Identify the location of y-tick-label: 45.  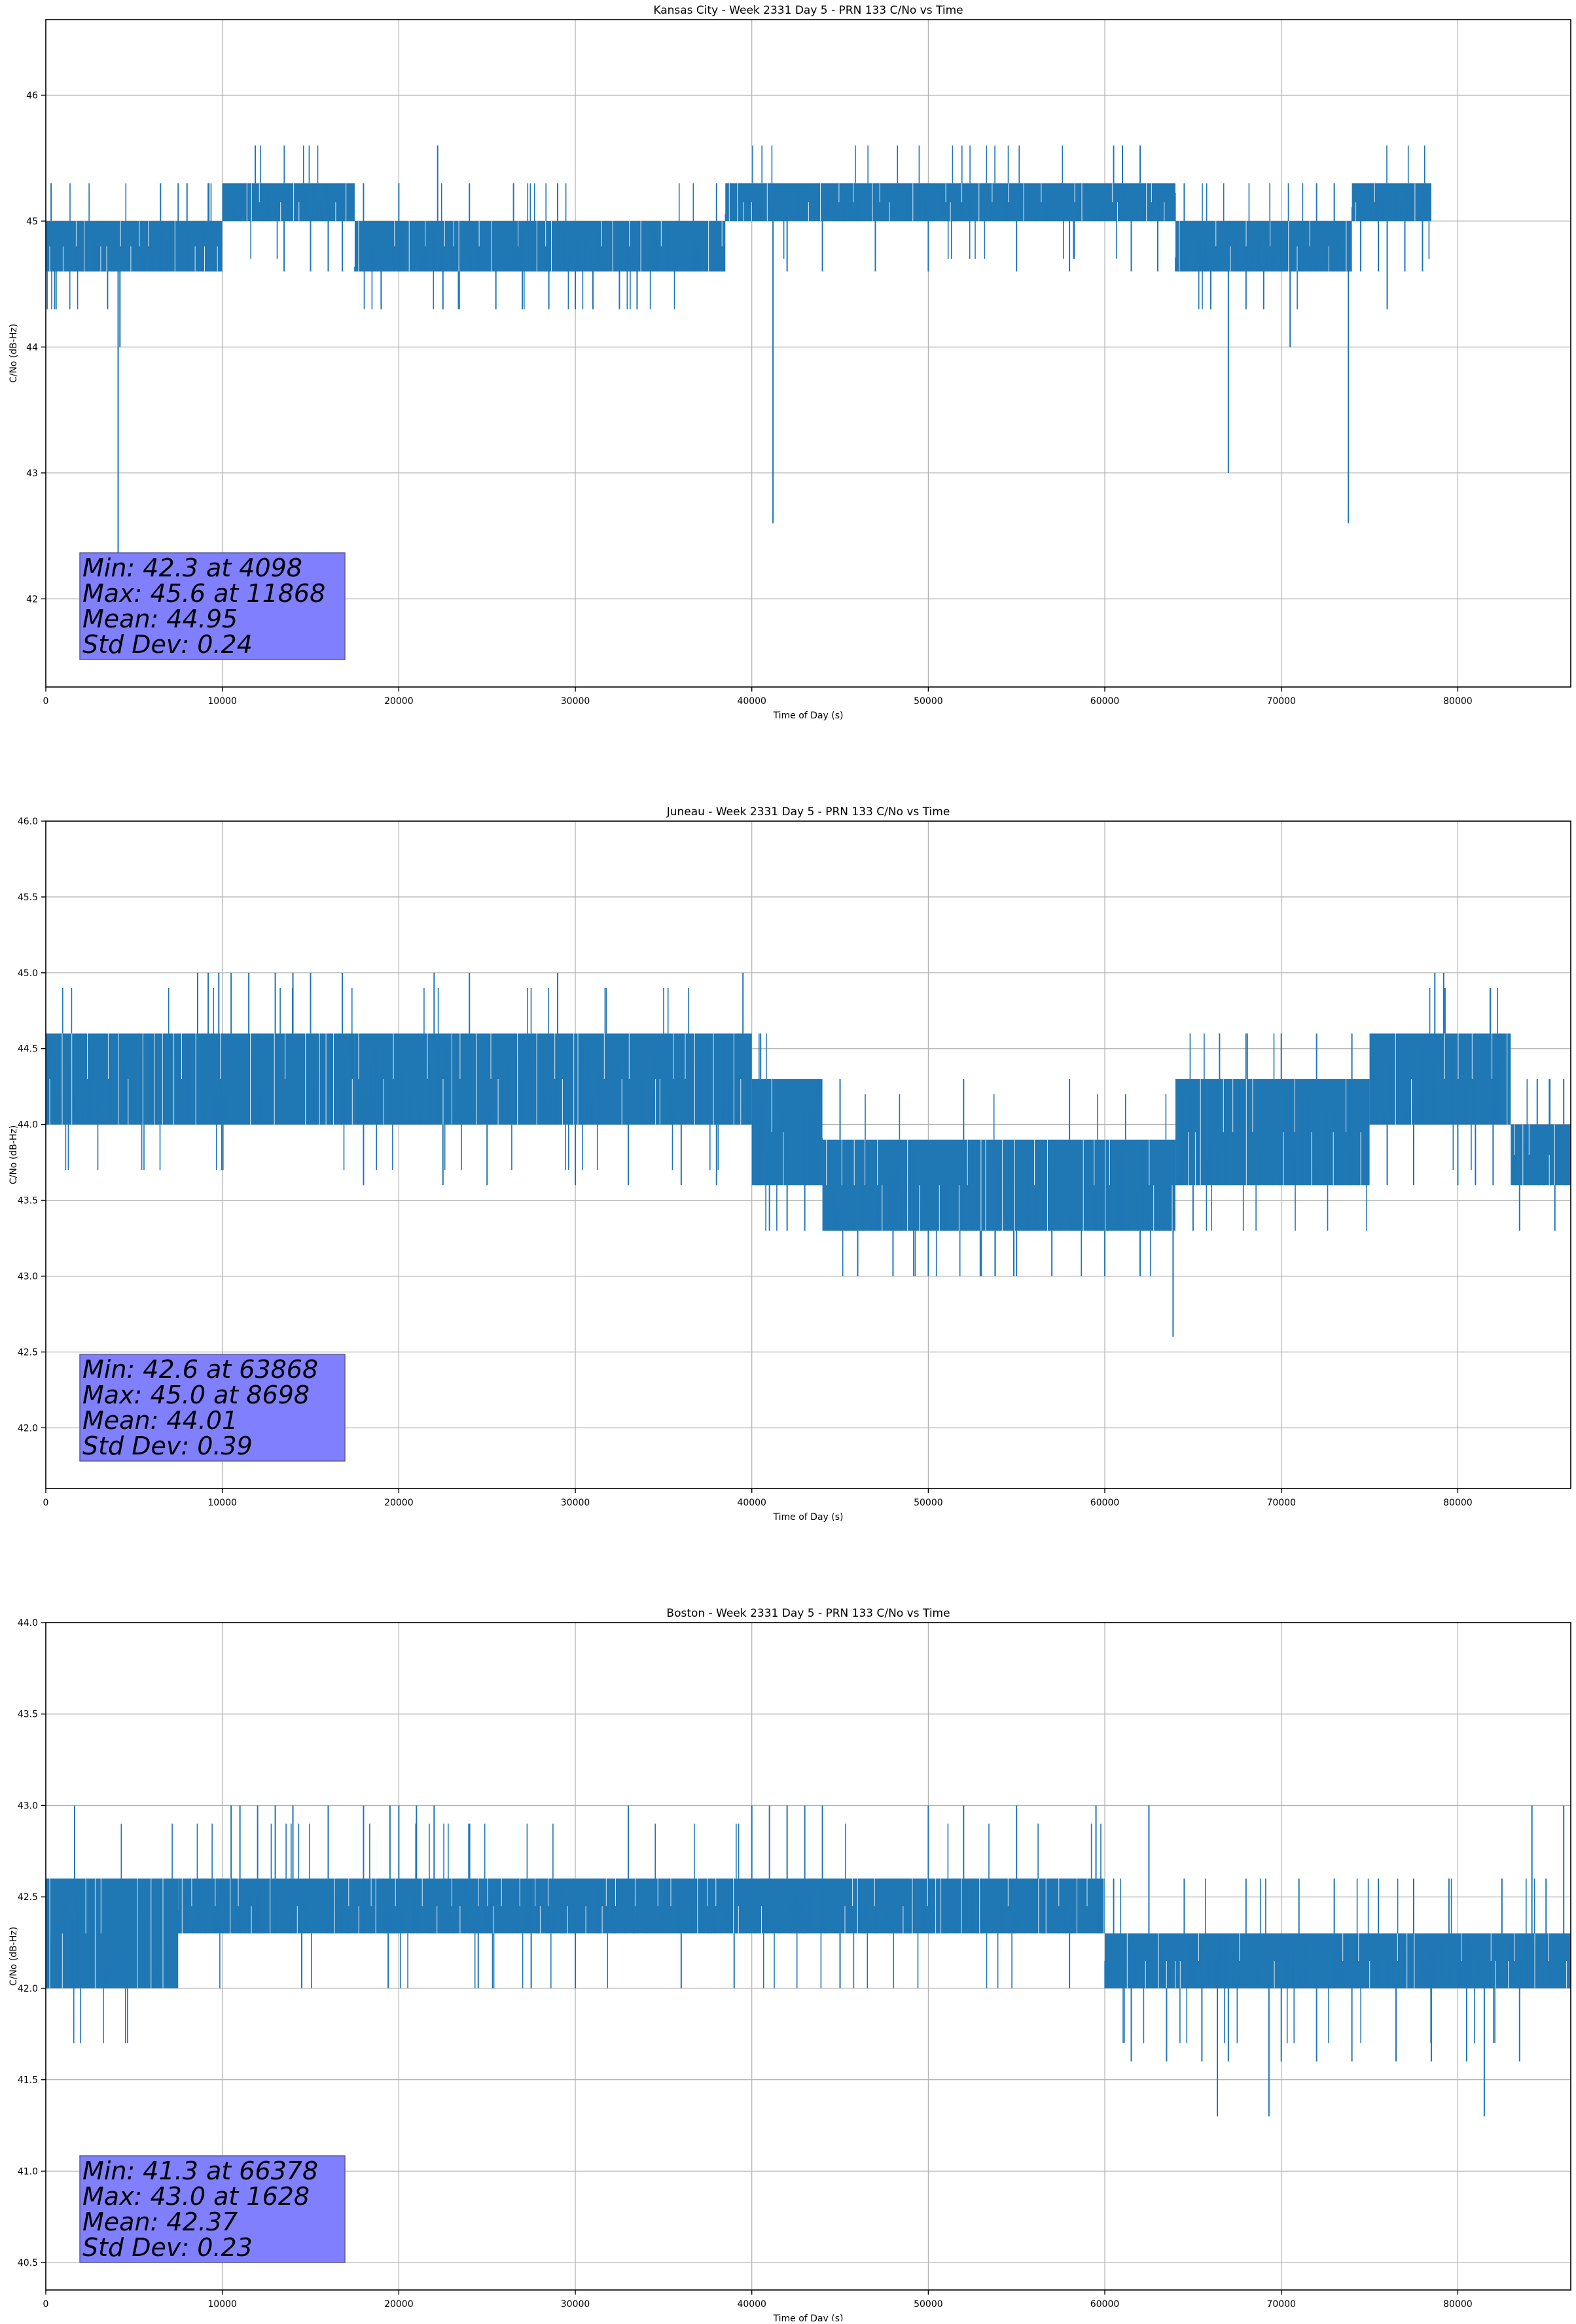
(32, 222).